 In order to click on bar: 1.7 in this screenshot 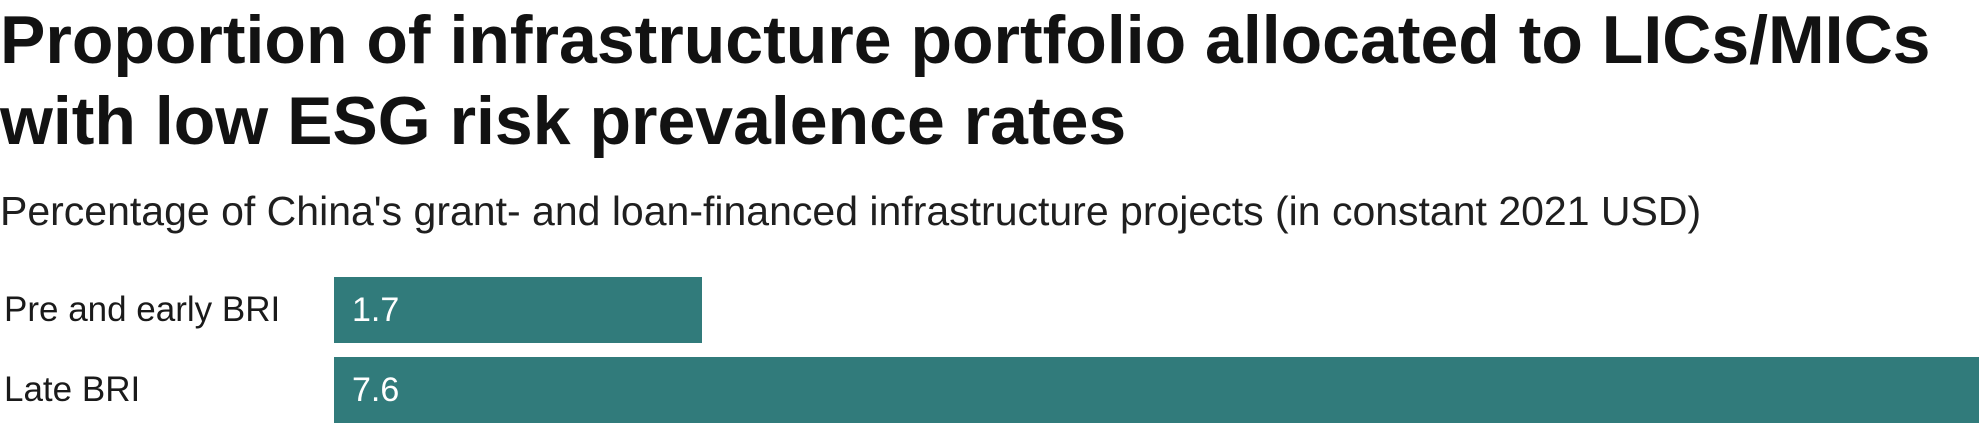, I will do `click(518, 310)`.